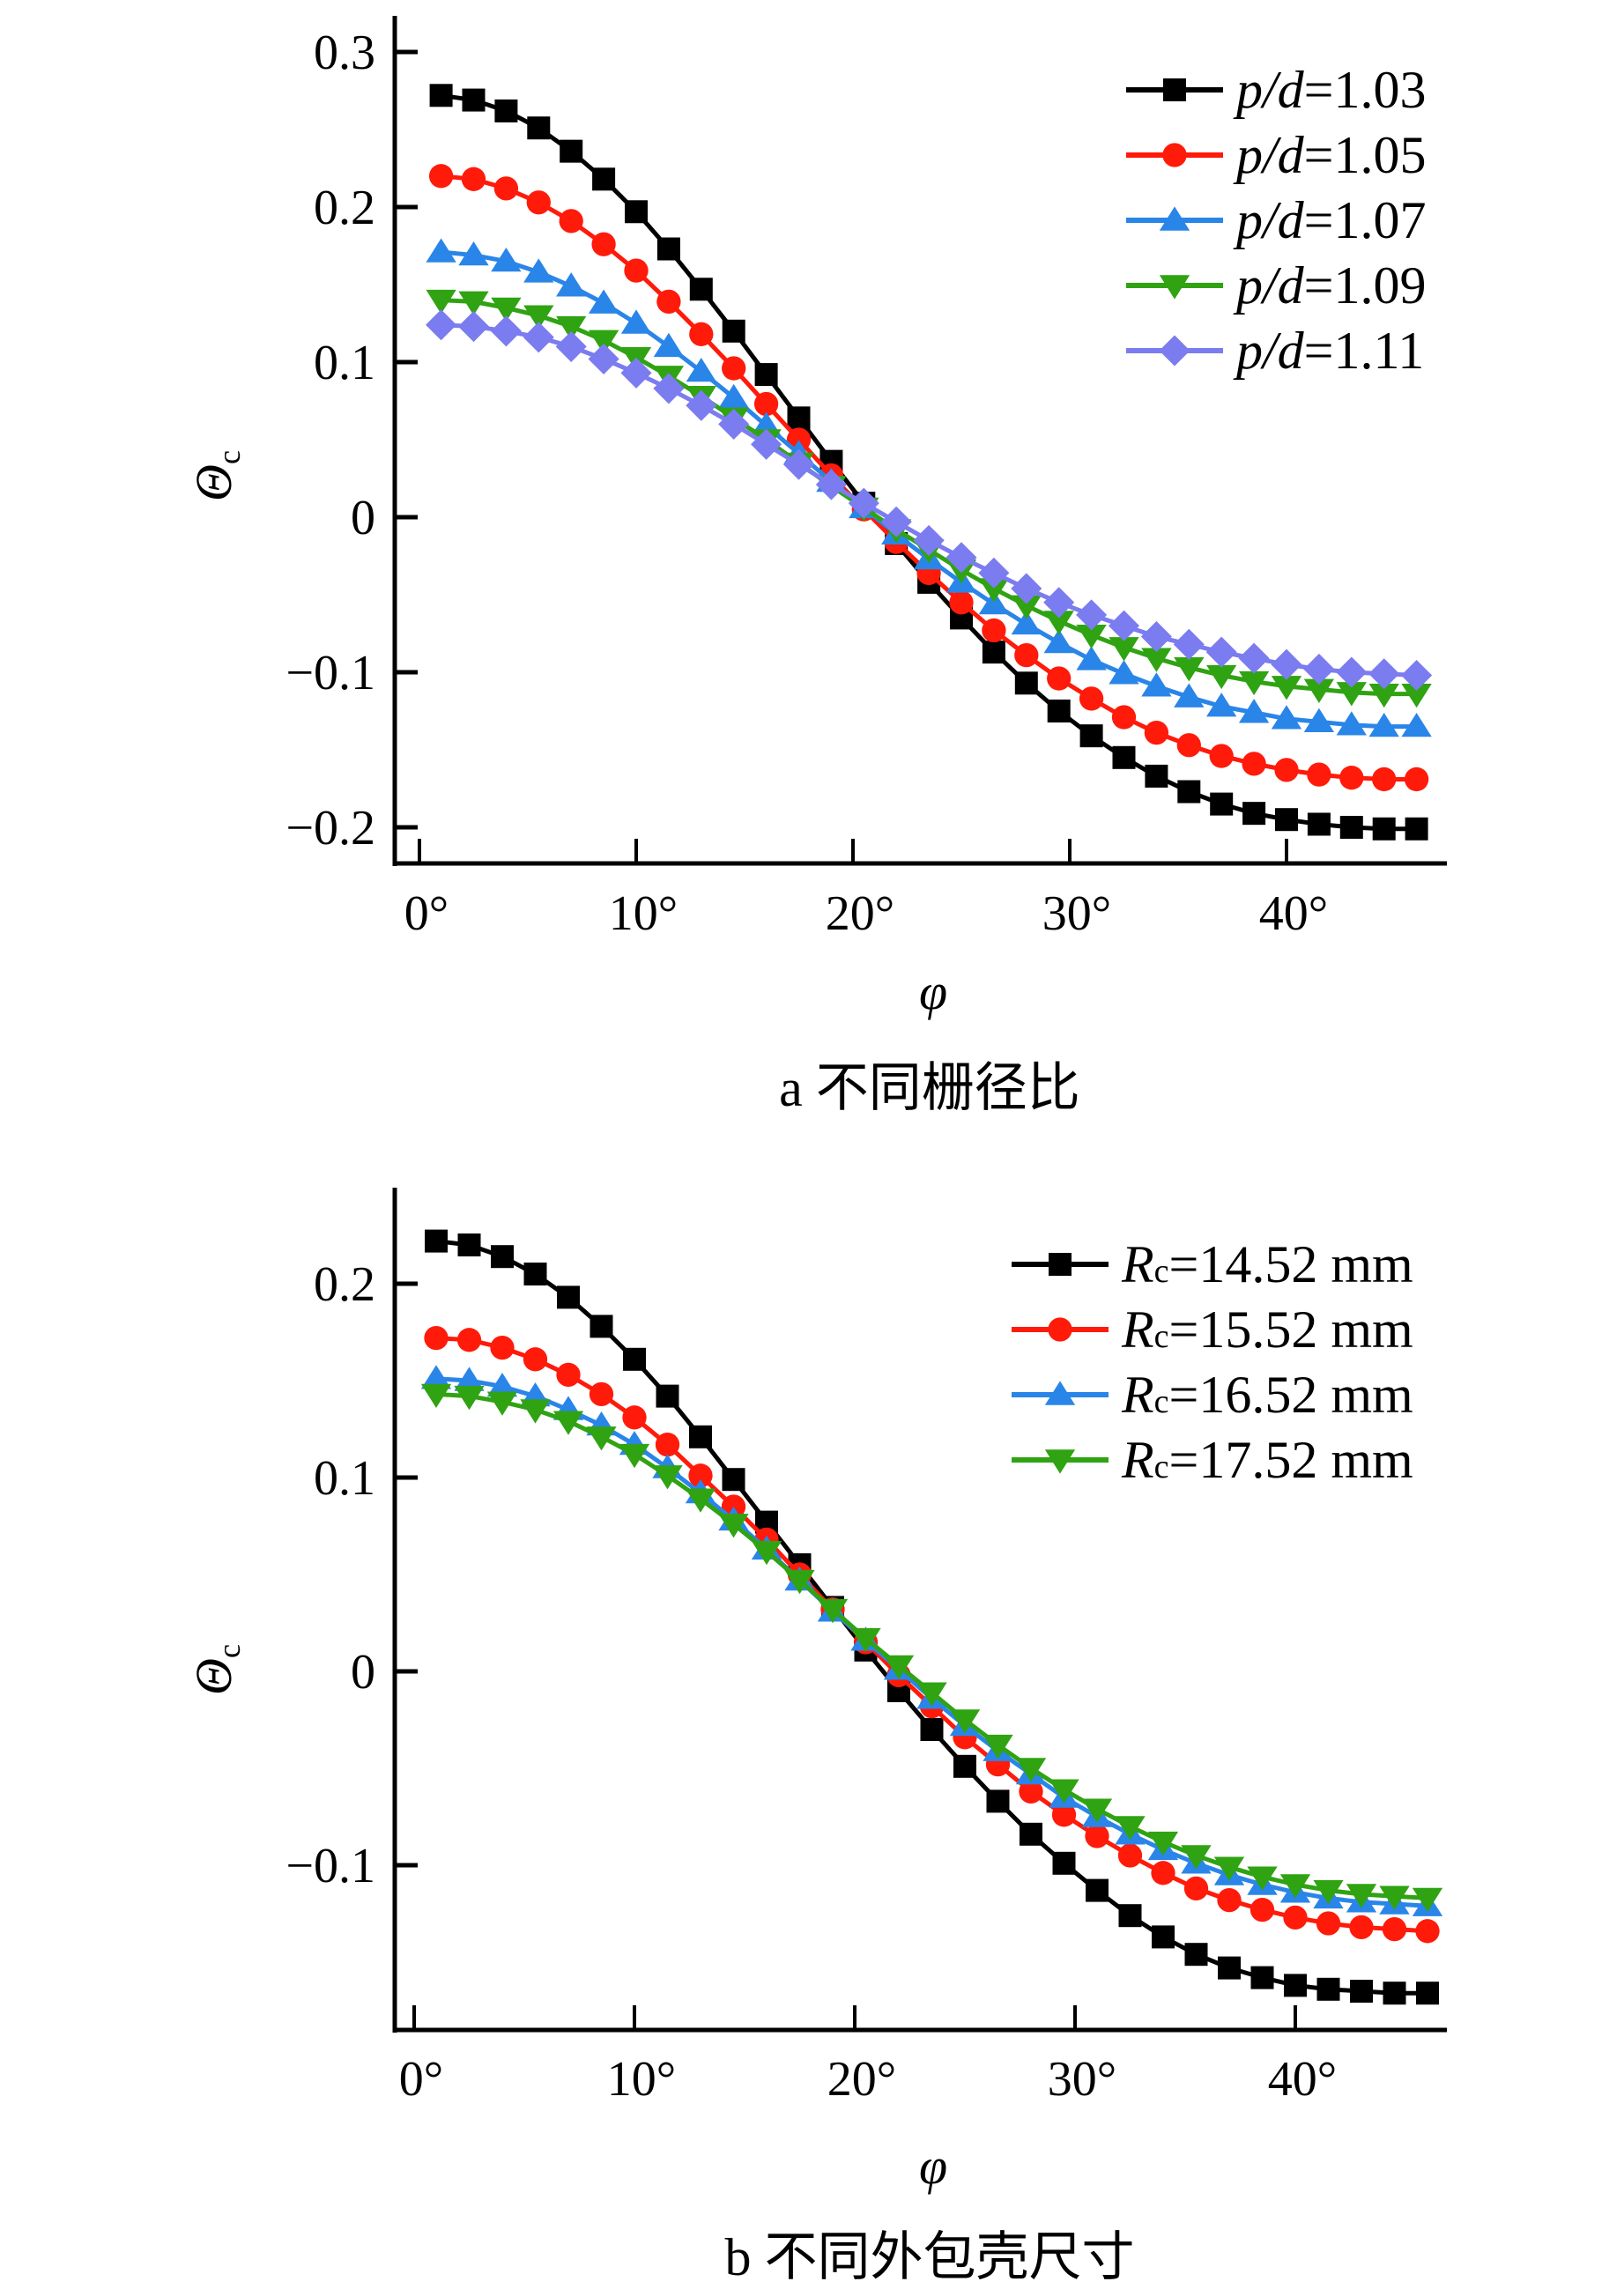 The width and height of the screenshot is (1624, 2289). What do you see at coordinates (1267, 1264) in the screenshot?
I see `legend-label: Rc=14.52 mm` at bounding box center [1267, 1264].